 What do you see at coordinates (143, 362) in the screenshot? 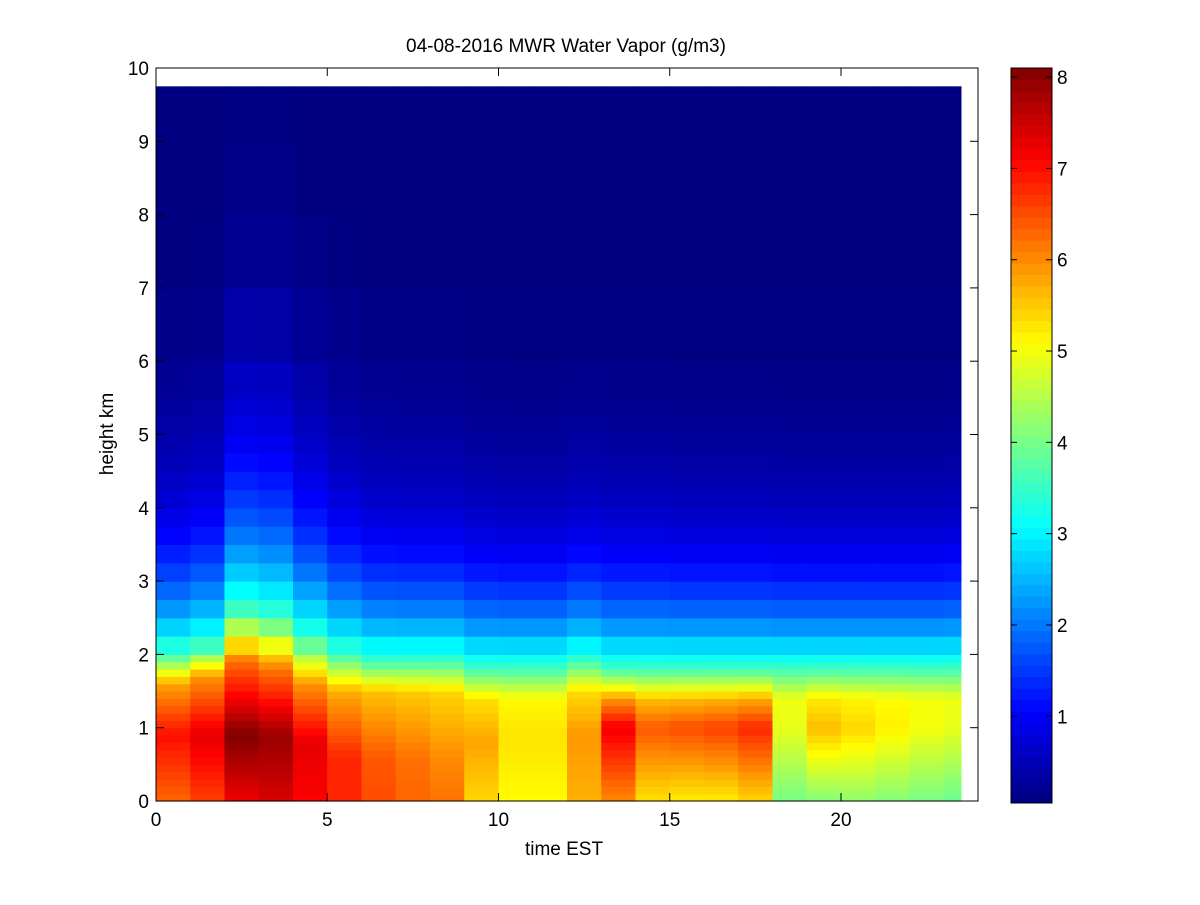
I see `y-tick-label: 6` at bounding box center [143, 362].